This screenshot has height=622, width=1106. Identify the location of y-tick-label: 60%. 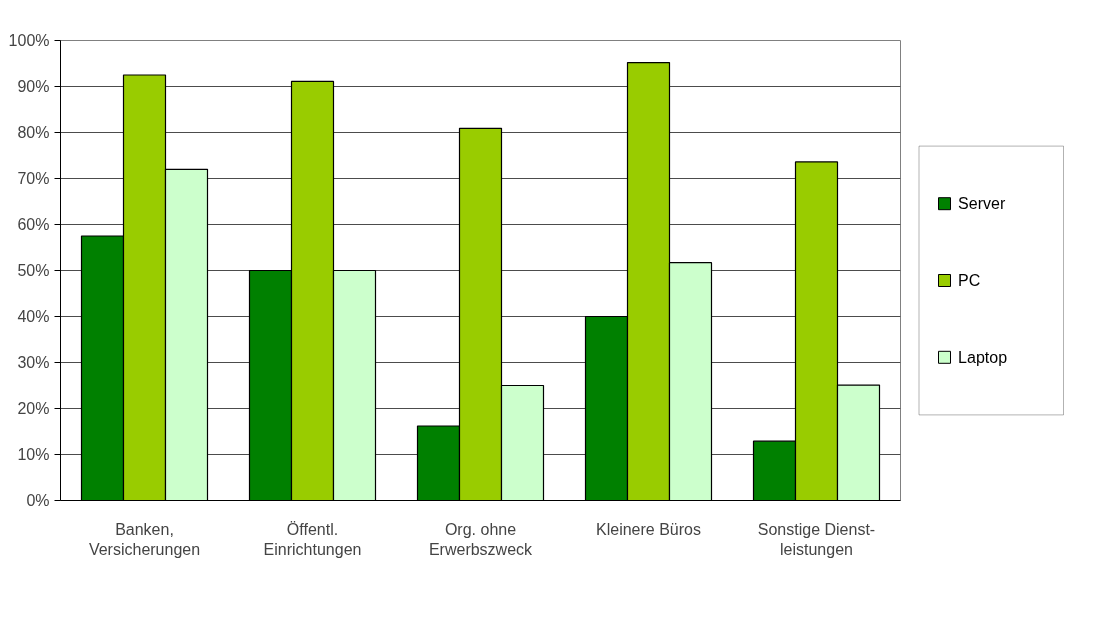
(33, 224).